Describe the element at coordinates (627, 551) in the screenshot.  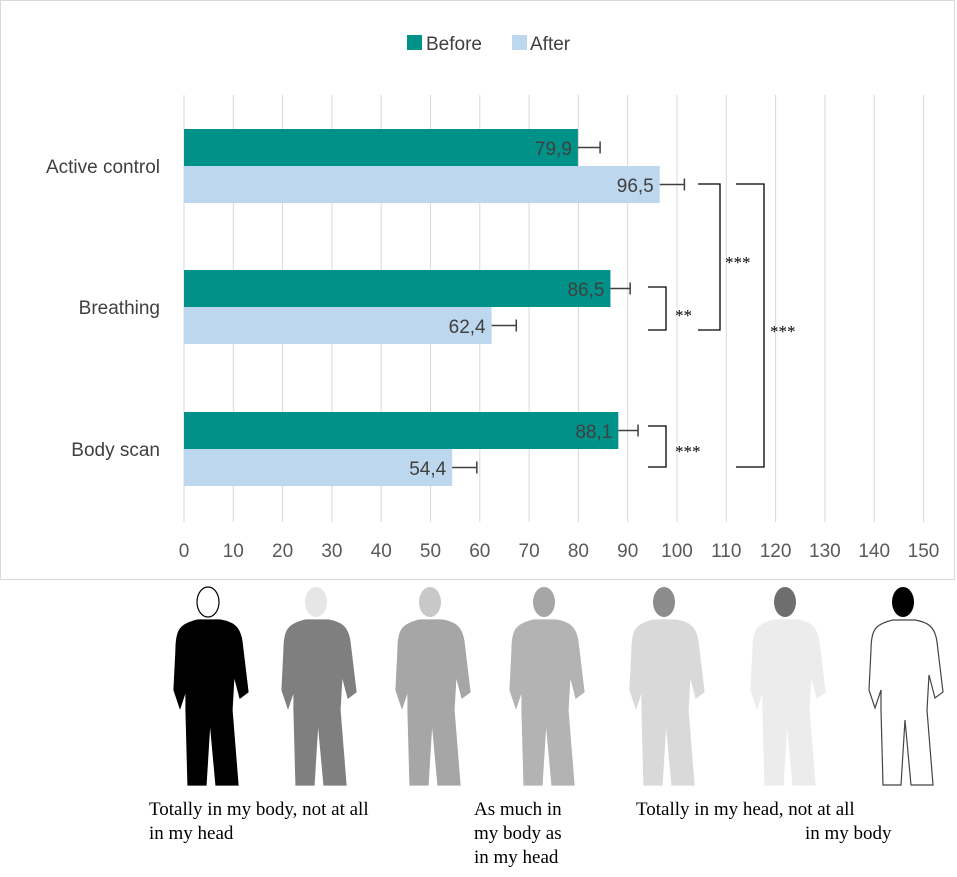
I see `x-tick-label: 90` at that location.